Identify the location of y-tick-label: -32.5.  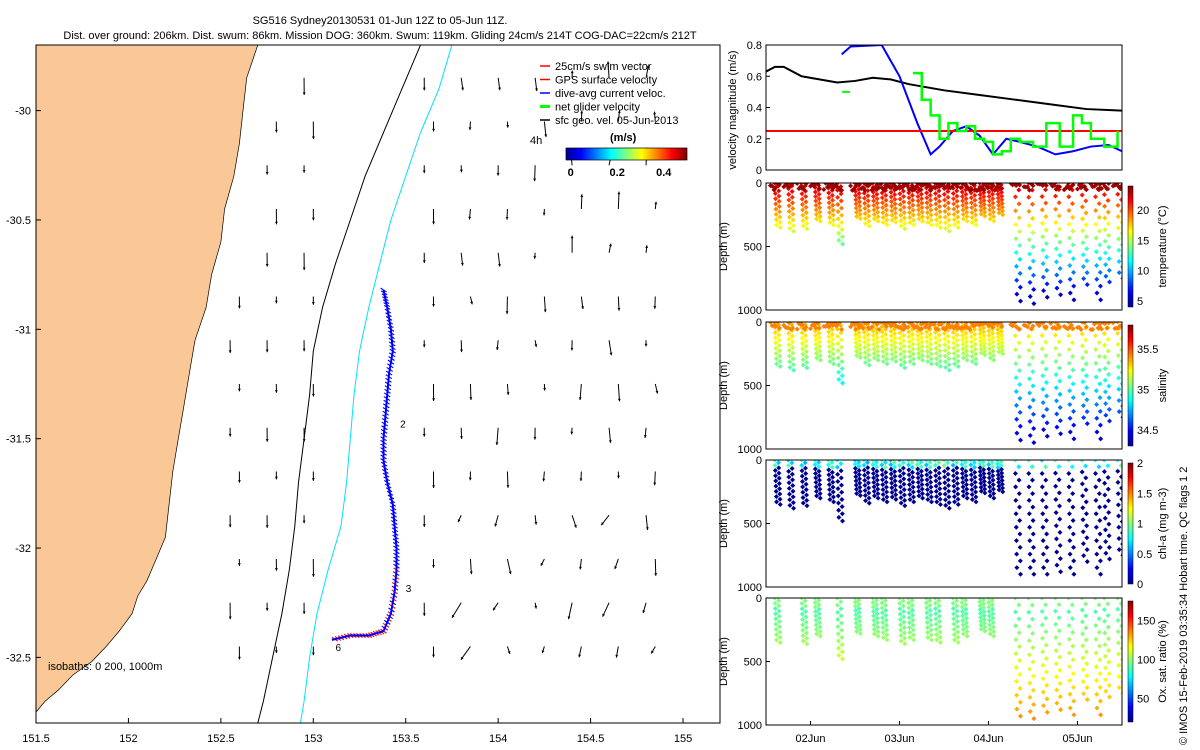
(18, 658).